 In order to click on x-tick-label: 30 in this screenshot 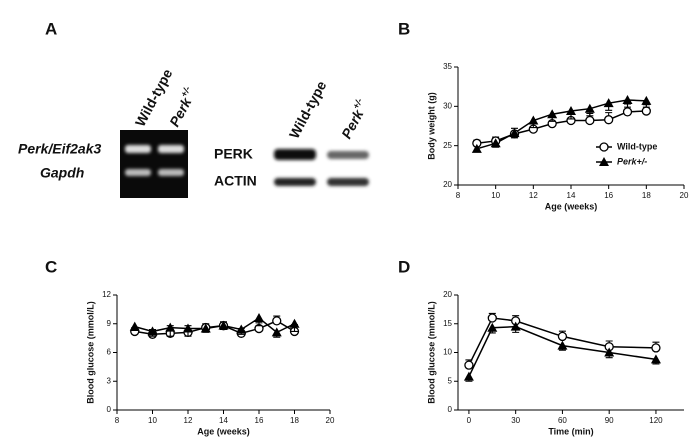, I will do `click(515, 420)`.